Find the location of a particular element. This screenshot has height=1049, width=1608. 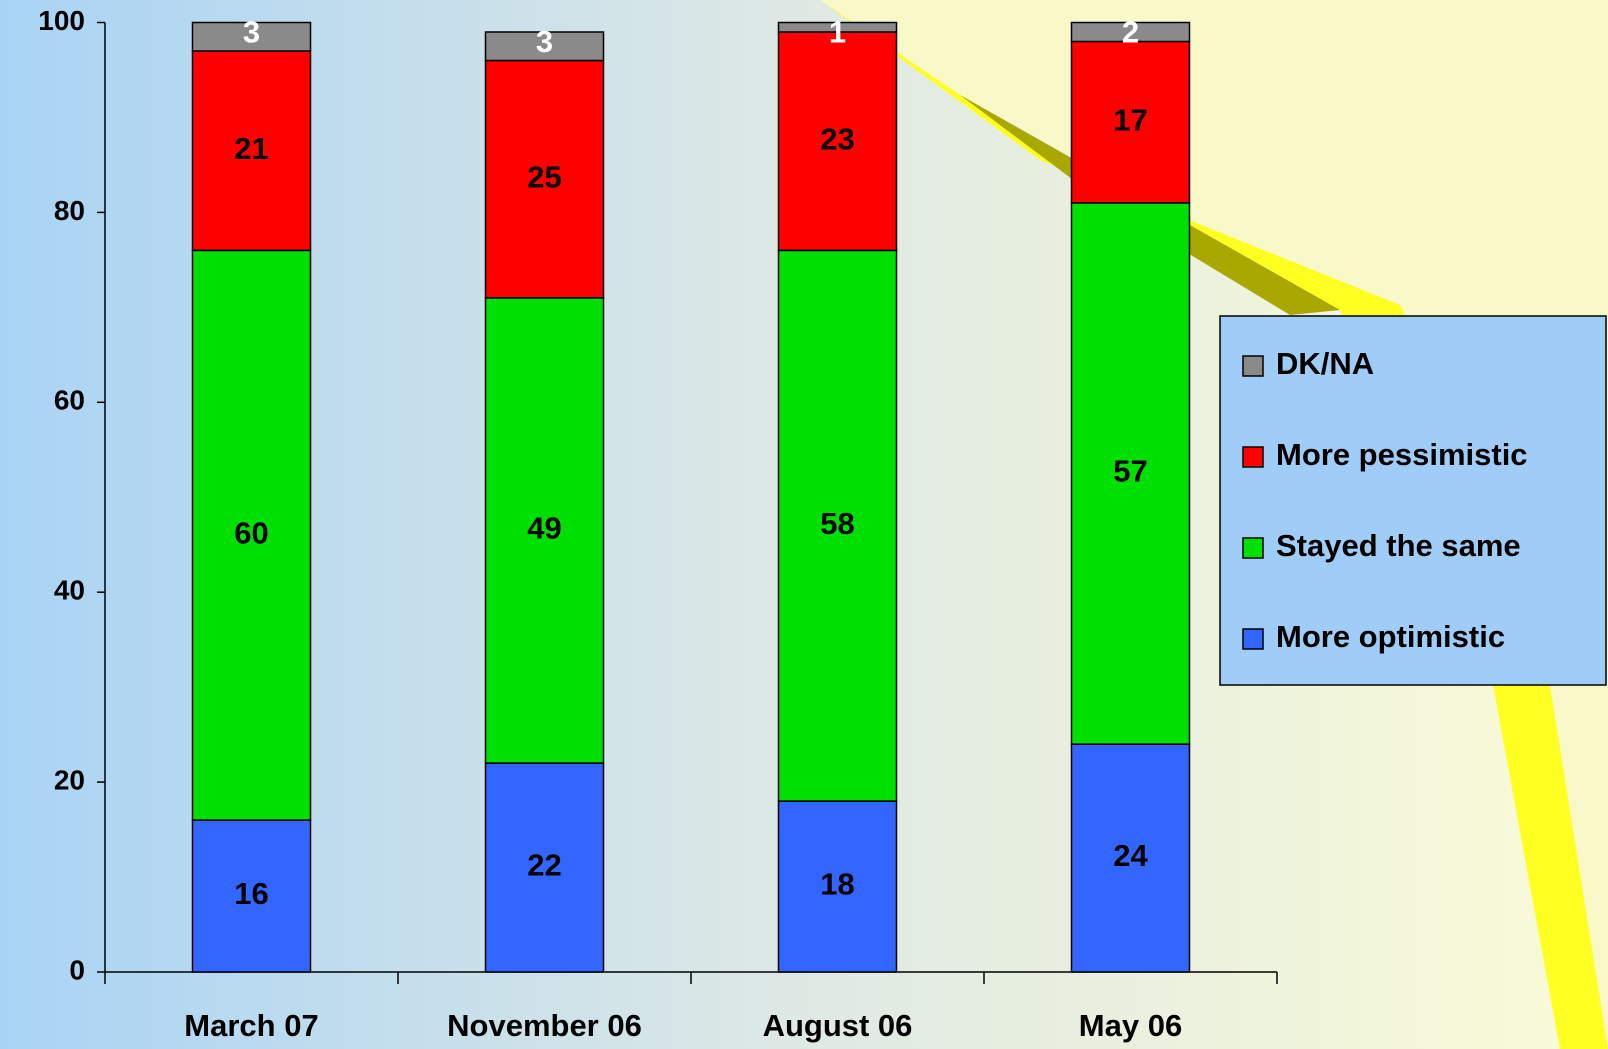

legend-label: DK/NA is located at coordinates (1325, 363).